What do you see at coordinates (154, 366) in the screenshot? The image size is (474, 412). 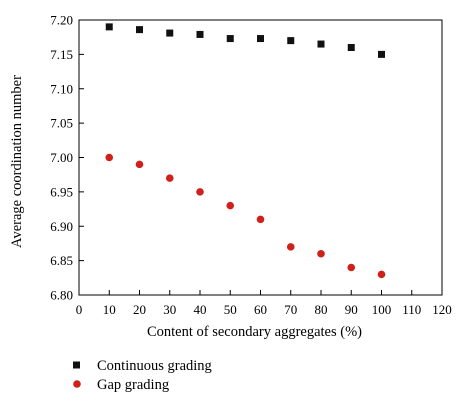 I see `legend-label-continuous-grading: Continuous grading` at bounding box center [154, 366].